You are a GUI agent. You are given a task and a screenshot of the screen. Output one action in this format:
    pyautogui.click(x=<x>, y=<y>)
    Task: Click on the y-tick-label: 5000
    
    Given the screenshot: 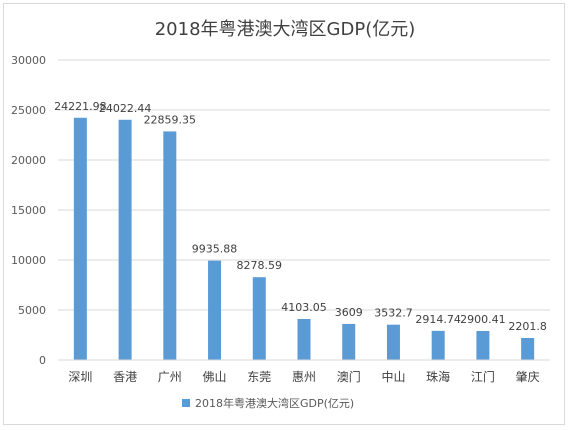 What is the action you would take?
    pyautogui.click(x=32, y=310)
    